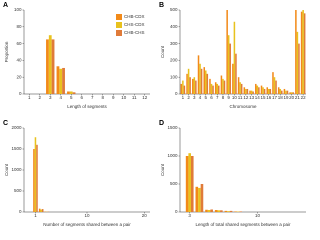 The width and height of the screenshot is (320, 240). Describe the element at coordinates (223, 97) in the screenshot. I see `x-tick-label: 8` at that location.